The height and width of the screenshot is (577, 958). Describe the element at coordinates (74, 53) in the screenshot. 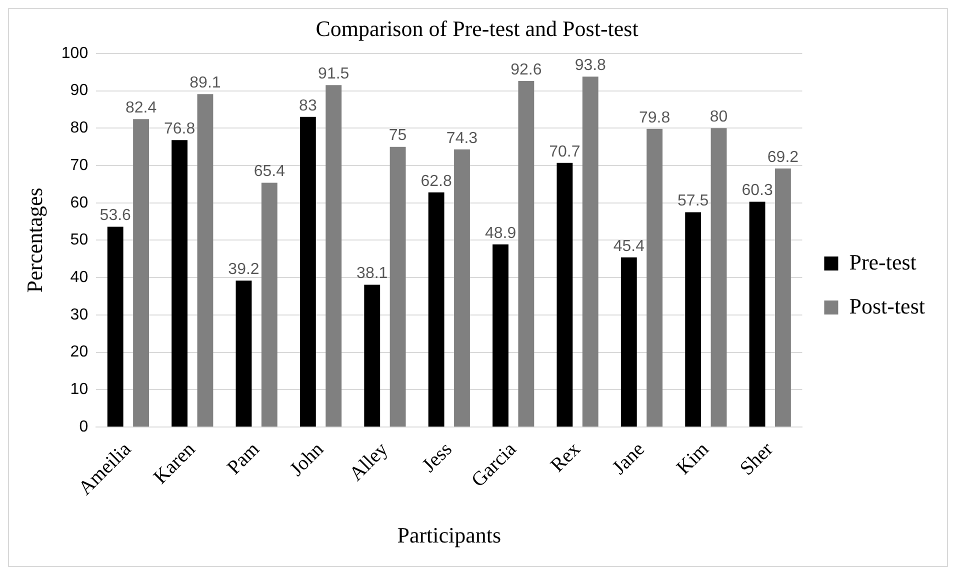

I see `y-tick-label: 100` at that location.